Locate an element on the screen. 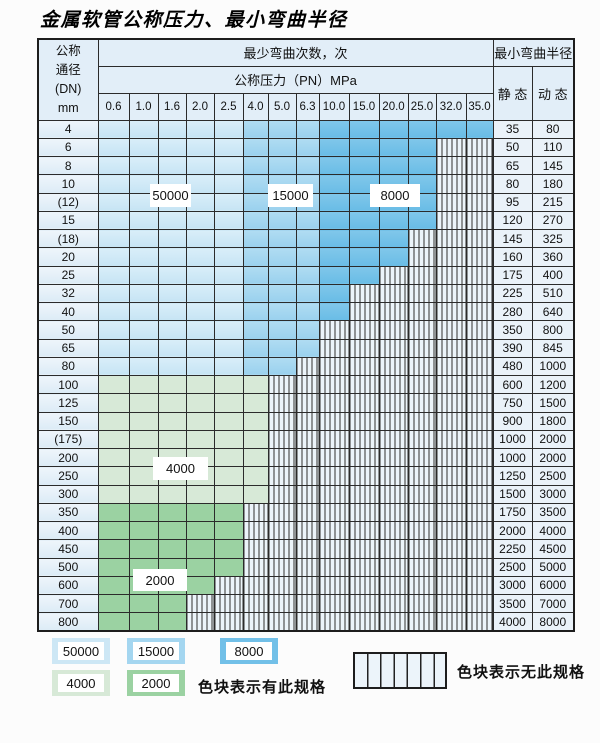 Image resolution: width=600 pixels, height=743 pixels. table-row: 32 225 510 is located at coordinates (306, 293).